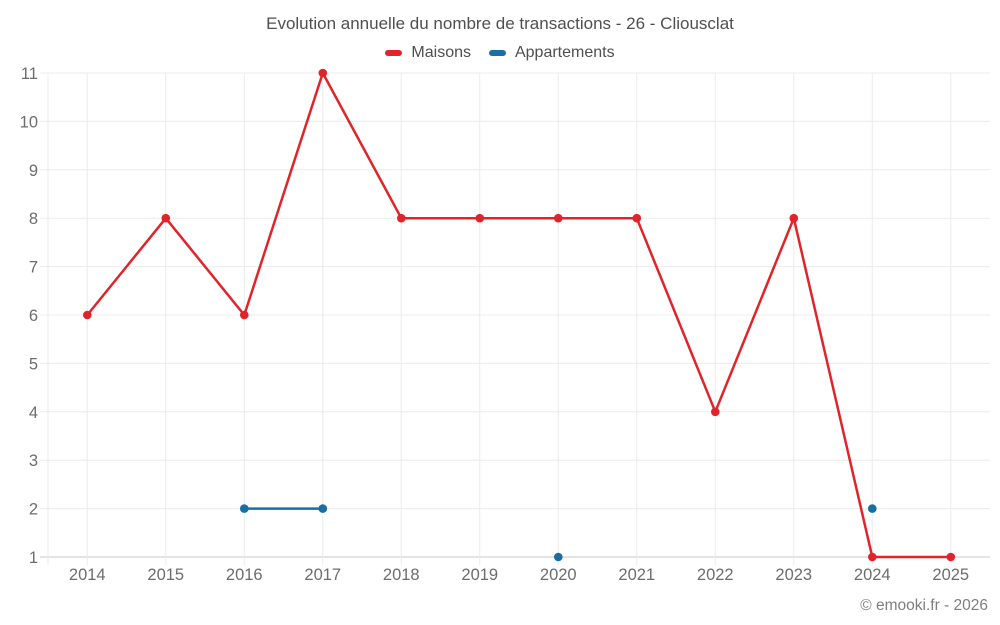  What do you see at coordinates (29, 74) in the screenshot?
I see `y-axis-tick-label: 11` at bounding box center [29, 74].